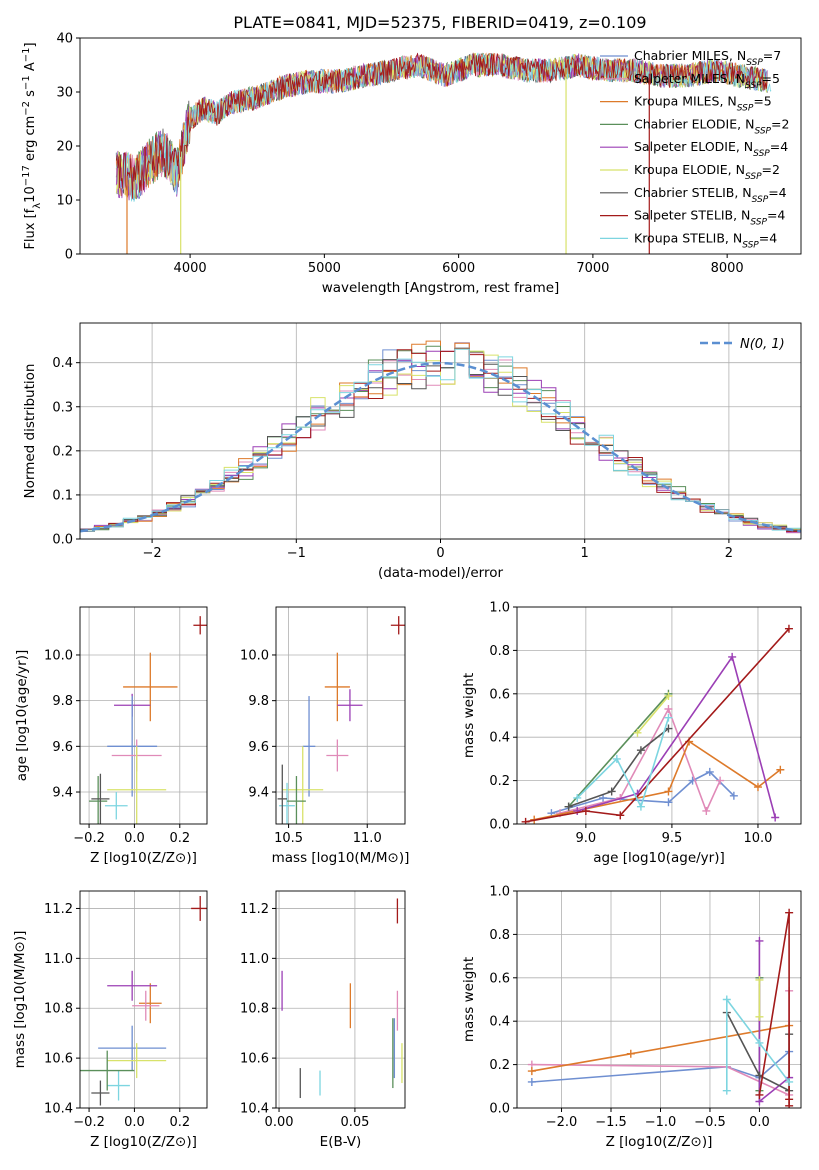  Describe the element at coordinates (296, 553) in the screenshot. I see `x-tick-label: −1` at that location.